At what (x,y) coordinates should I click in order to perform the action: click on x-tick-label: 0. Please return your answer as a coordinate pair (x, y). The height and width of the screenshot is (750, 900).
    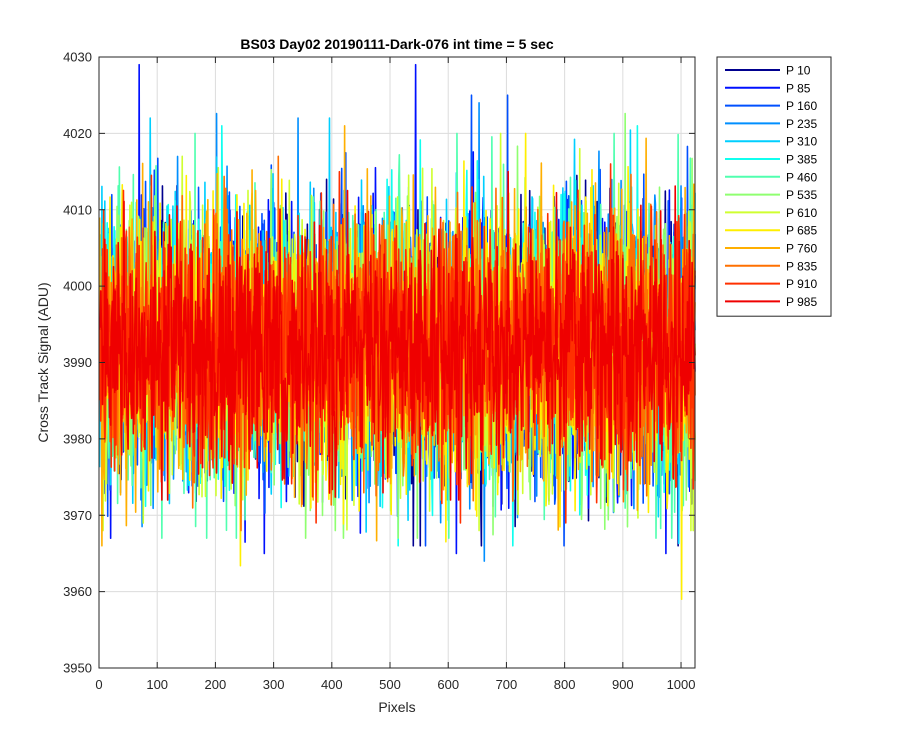
    Looking at the image, I should click on (98, 684).